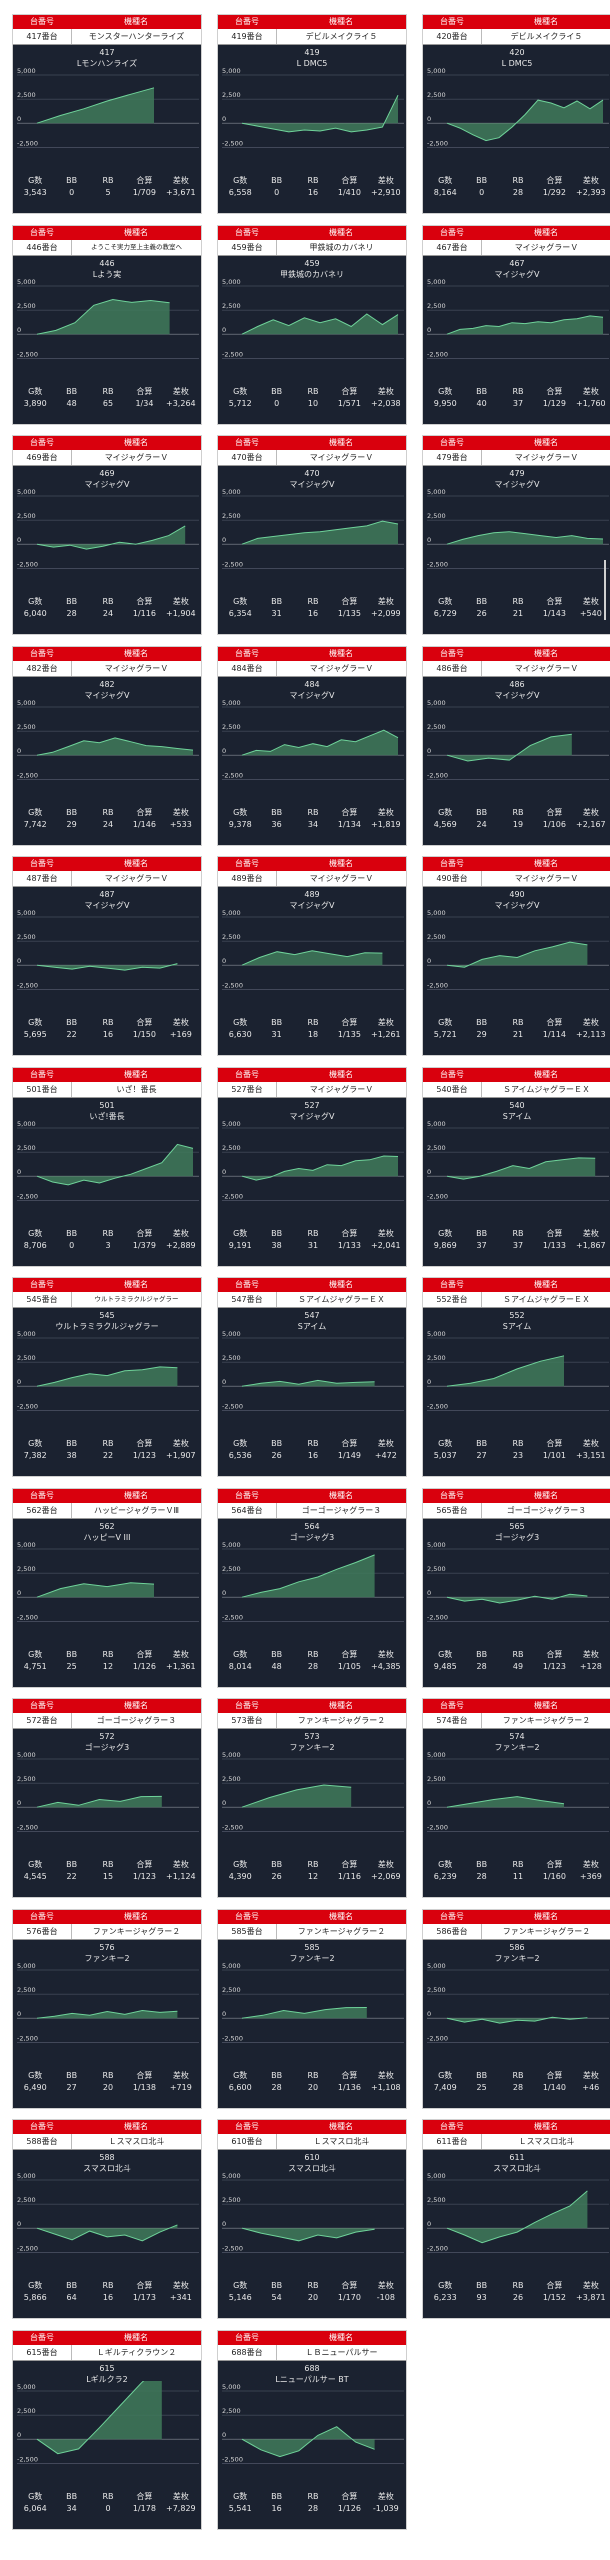  I want to click on combined-rate-value: 1/106, so click(554, 824).